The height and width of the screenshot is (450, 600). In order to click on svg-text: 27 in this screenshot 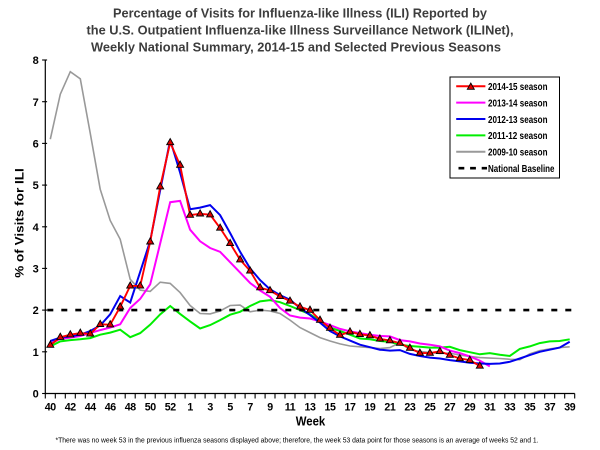, I will do `click(449, 408)`.